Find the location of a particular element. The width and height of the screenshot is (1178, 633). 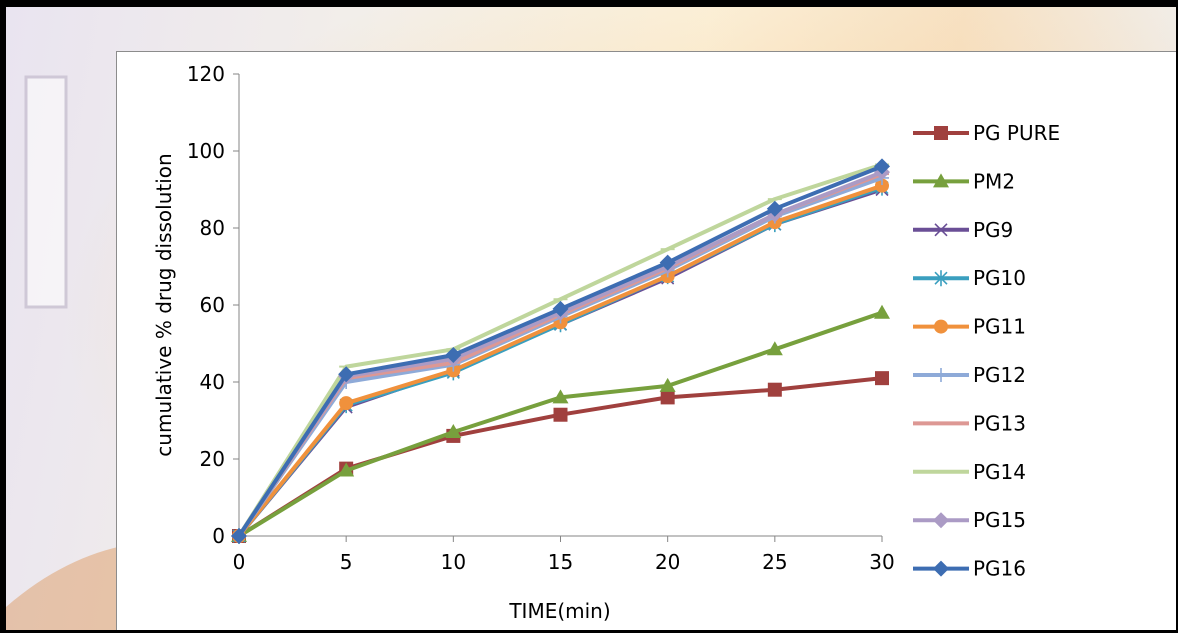

legend-label: PG12 is located at coordinates (999, 375).